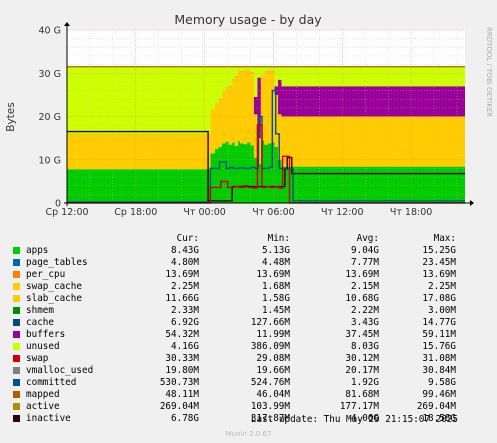 Image resolution: width=497 pixels, height=443 pixels. Describe the element at coordinates (50, 117) in the screenshot. I see `y-tick-label: 20 G` at that location.